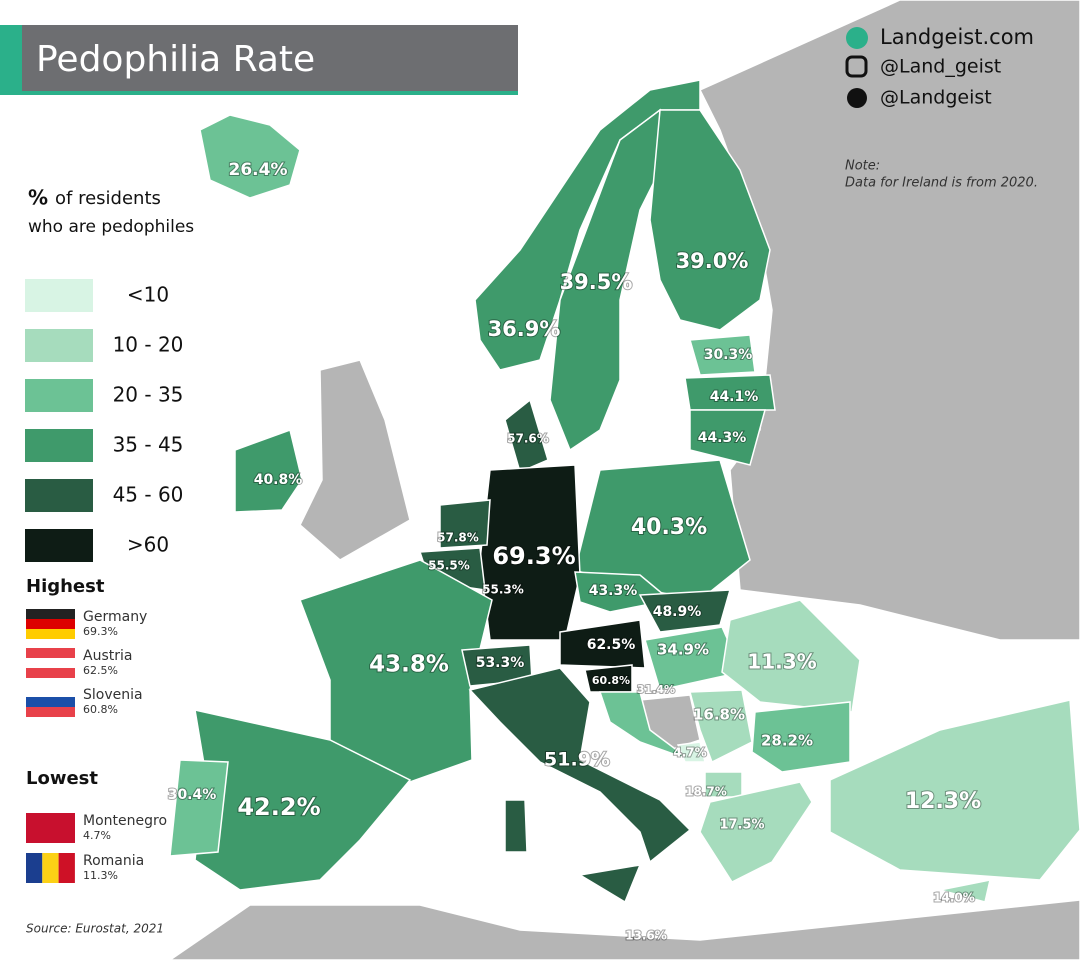  I want to click on title-underline, so click(270, 93).